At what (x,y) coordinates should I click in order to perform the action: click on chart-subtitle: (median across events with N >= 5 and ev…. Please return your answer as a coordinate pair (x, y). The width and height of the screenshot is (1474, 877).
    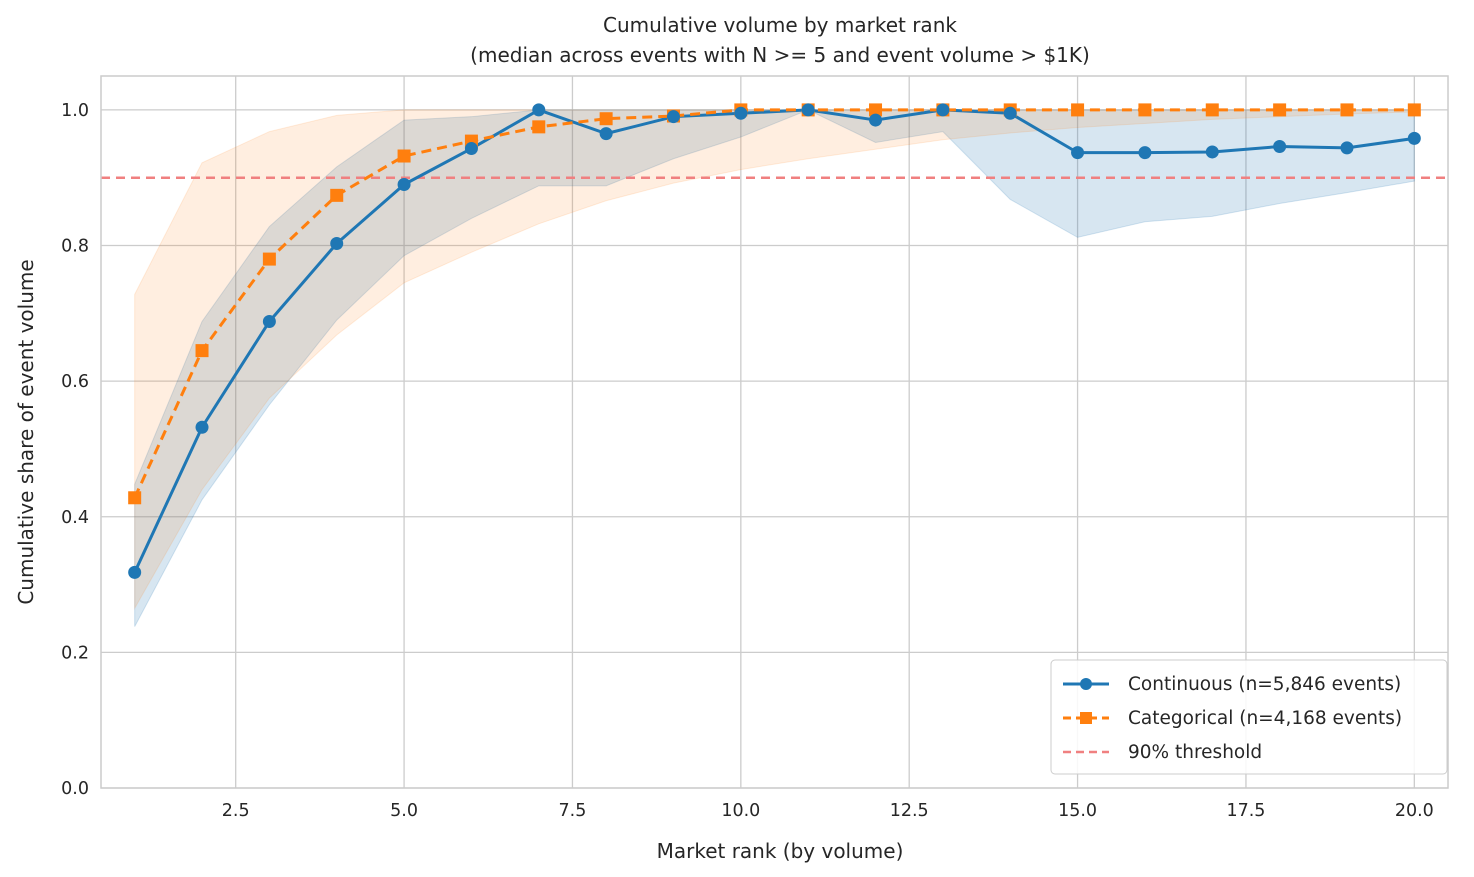
    Looking at the image, I should click on (780, 55).